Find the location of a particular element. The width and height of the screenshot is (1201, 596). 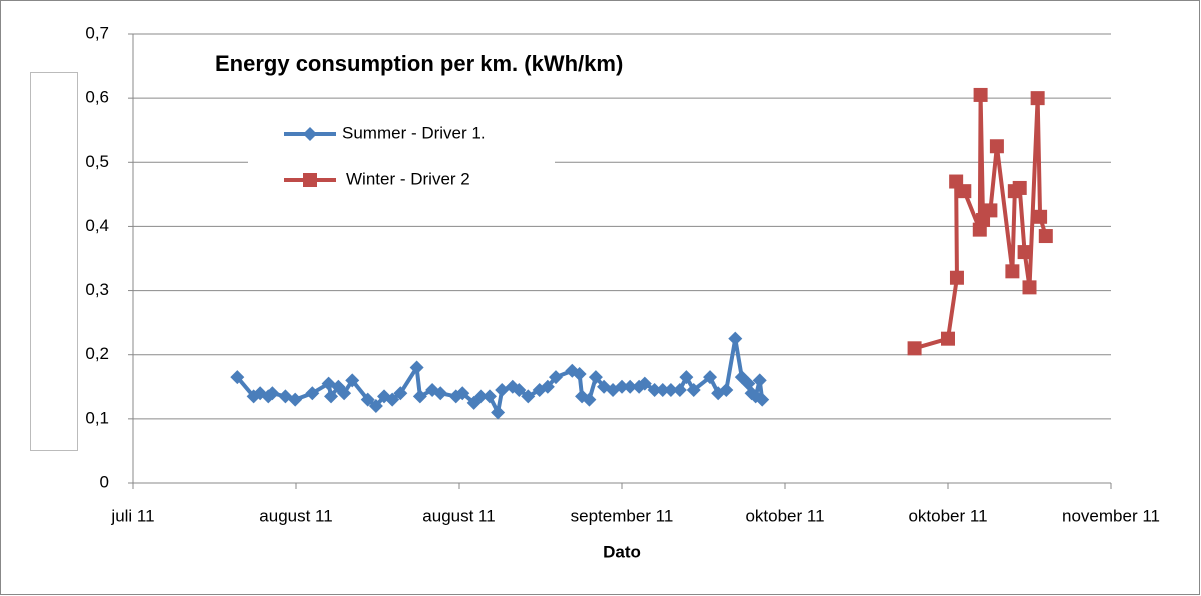

empty-box is located at coordinates (54, 261).